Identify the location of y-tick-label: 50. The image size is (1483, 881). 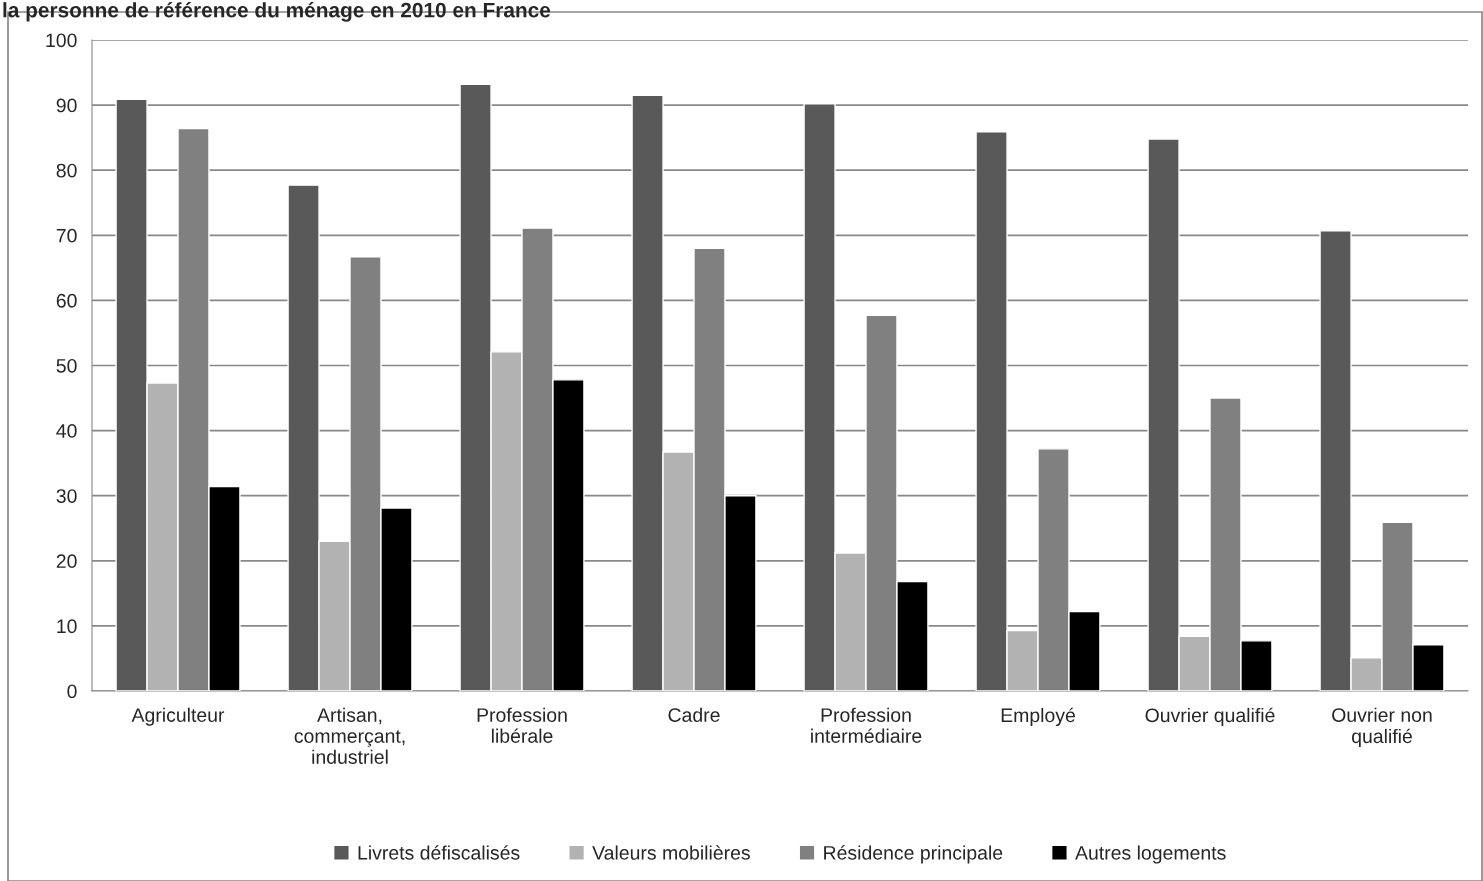
(66, 365).